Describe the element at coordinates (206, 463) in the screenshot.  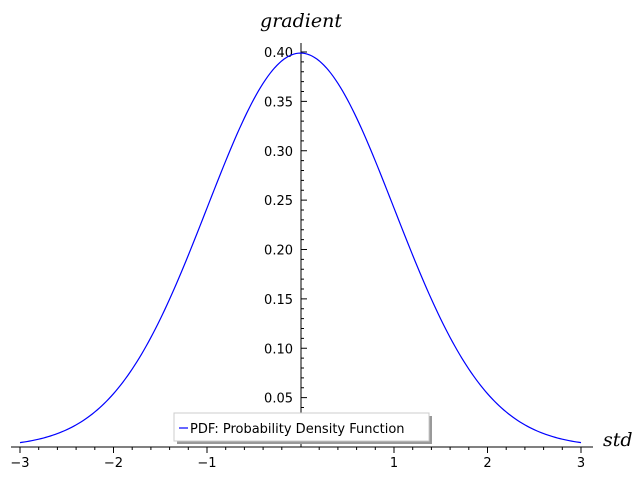
I see `x-tick-label: −1` at that location.